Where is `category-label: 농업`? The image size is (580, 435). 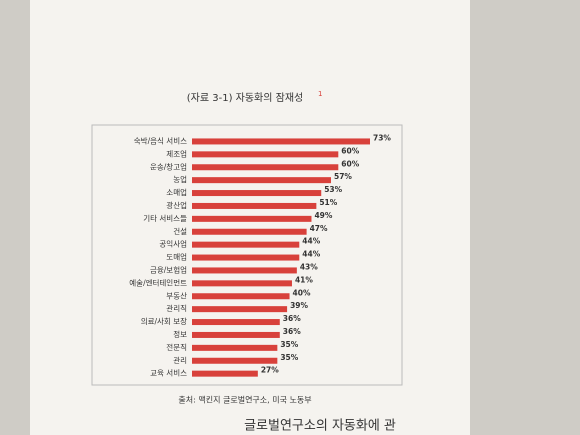 category-label: 농업 is located at coordinates (180, 179).